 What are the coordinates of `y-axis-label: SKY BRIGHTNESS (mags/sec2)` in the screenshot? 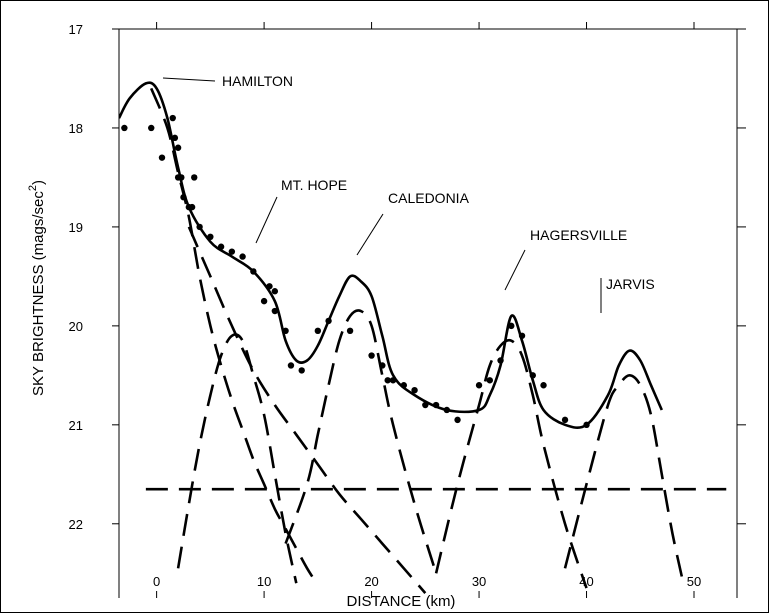 It's located at (37, 288).